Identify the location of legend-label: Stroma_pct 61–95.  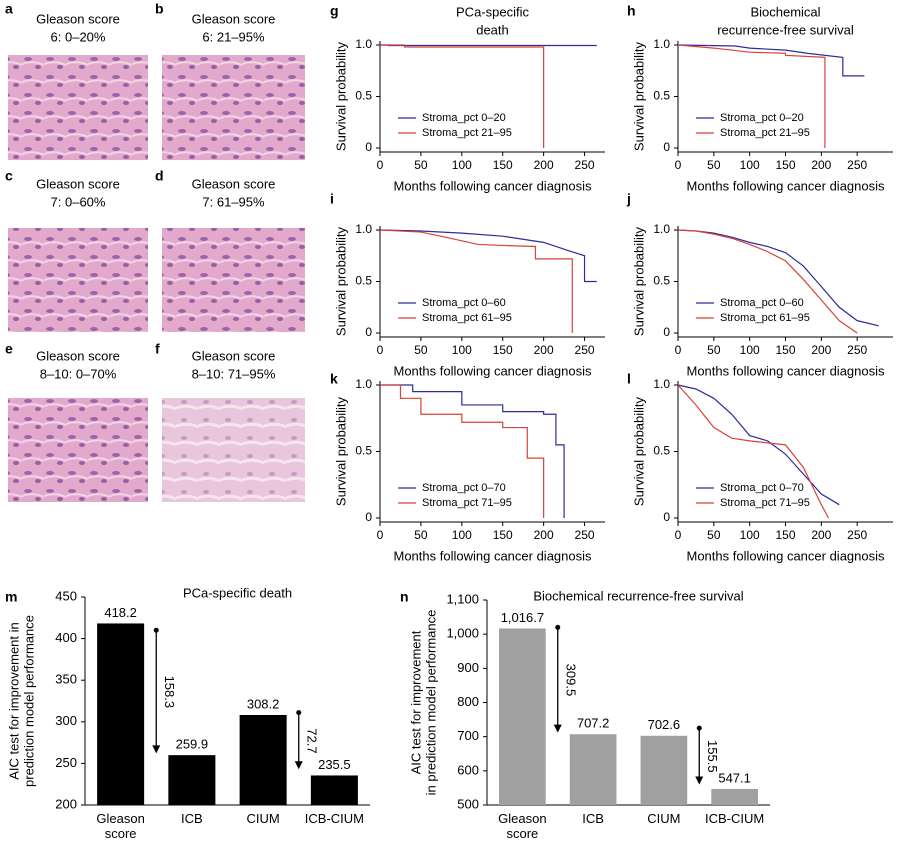
(467, 318).